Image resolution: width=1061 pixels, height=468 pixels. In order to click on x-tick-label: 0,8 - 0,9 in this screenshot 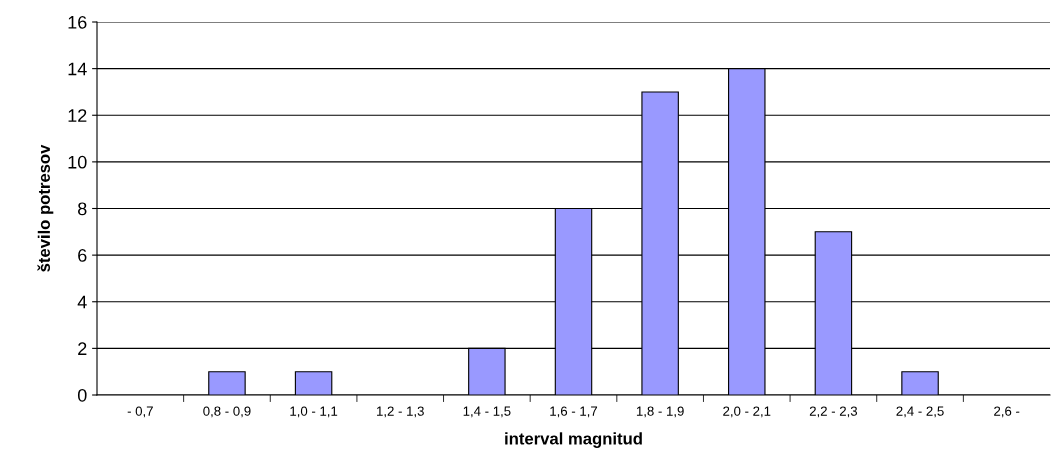, I will do `click(227, 412)`.